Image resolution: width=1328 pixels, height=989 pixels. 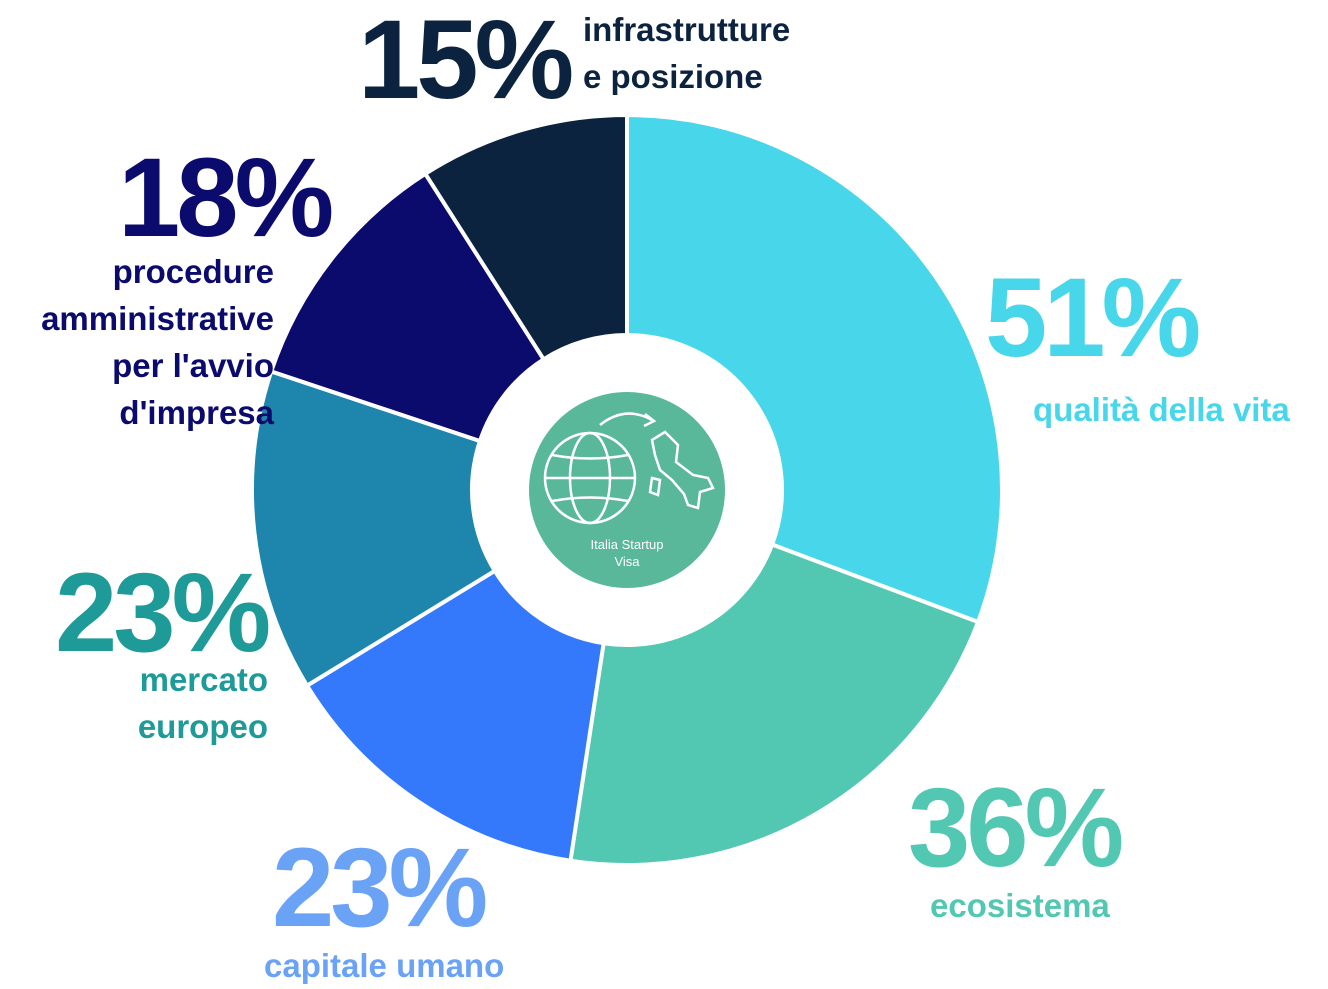 What do you see at coordinates (202, 703) in the screenshot?
I see `category-label: mercato europeo` at bounding box center [202, 703].